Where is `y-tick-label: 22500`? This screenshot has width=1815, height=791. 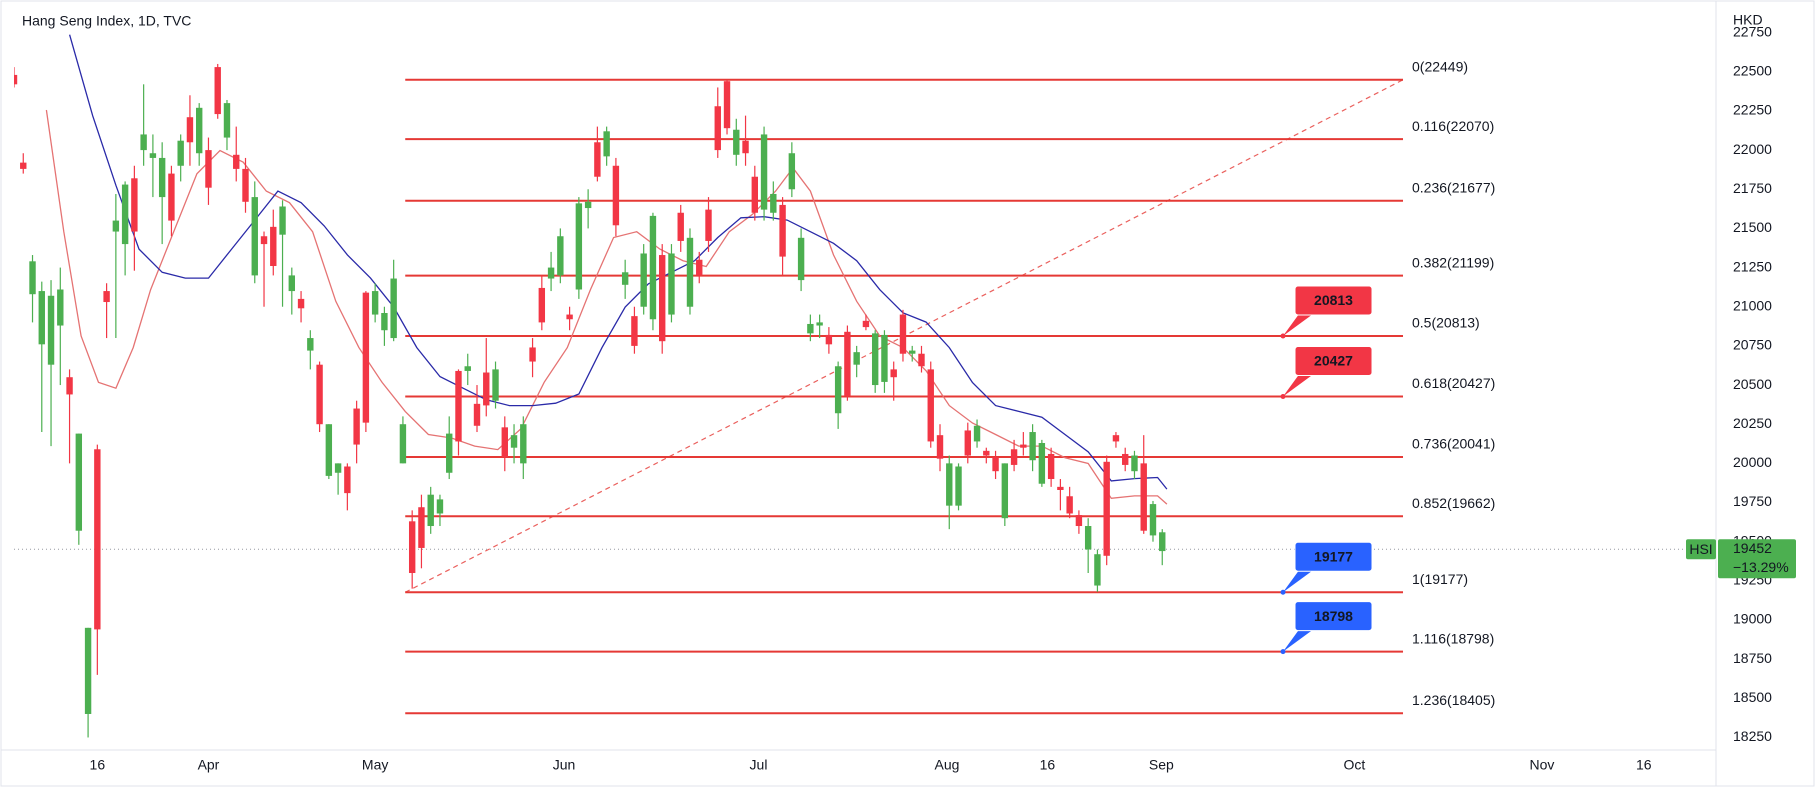
y-tick-label: 22500 is located at coordinates (1752, 70).